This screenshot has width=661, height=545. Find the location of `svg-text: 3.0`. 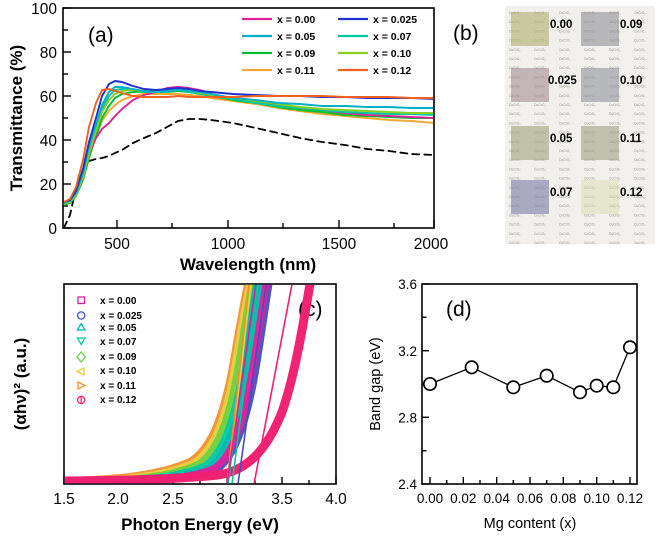

svg-text: 3.0 is located at coordinates (227, 499).